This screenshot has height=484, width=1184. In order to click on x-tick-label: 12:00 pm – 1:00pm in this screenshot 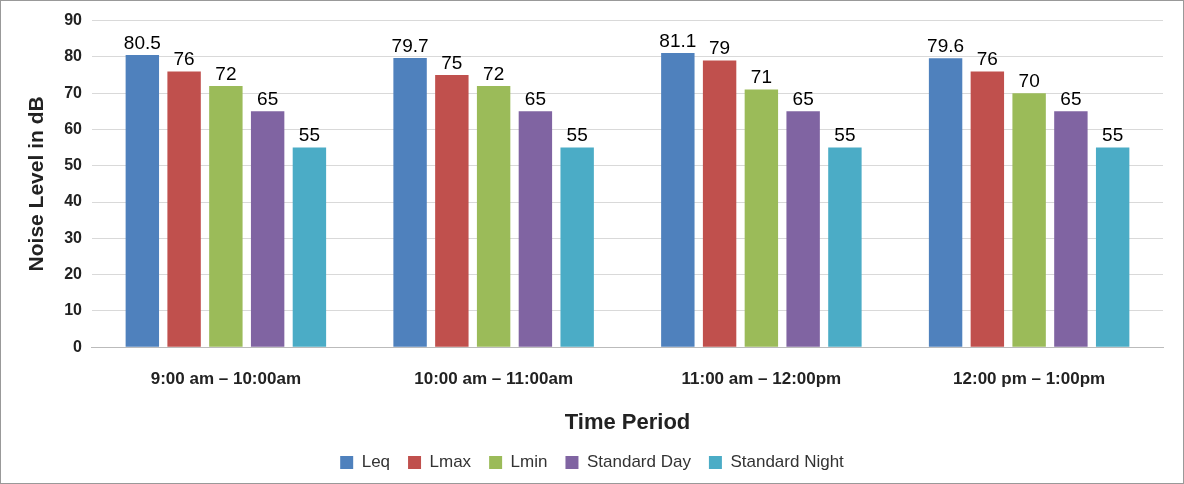, I will do `click(1029, 379)`.